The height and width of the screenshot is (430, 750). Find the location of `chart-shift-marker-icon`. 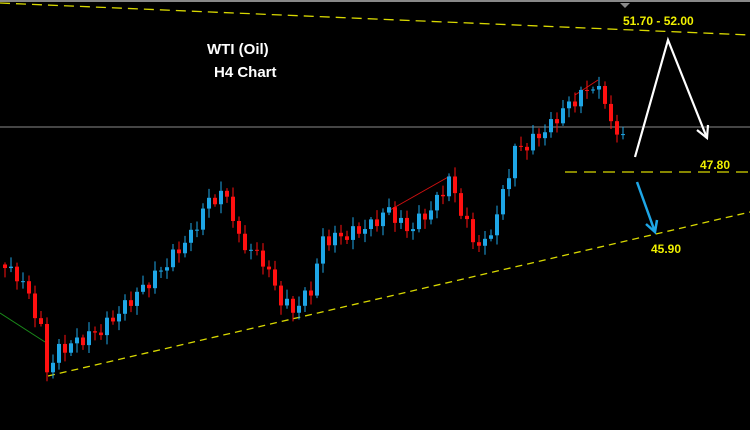

chart-shift-marker-icon is located at coordinates (625, 5).